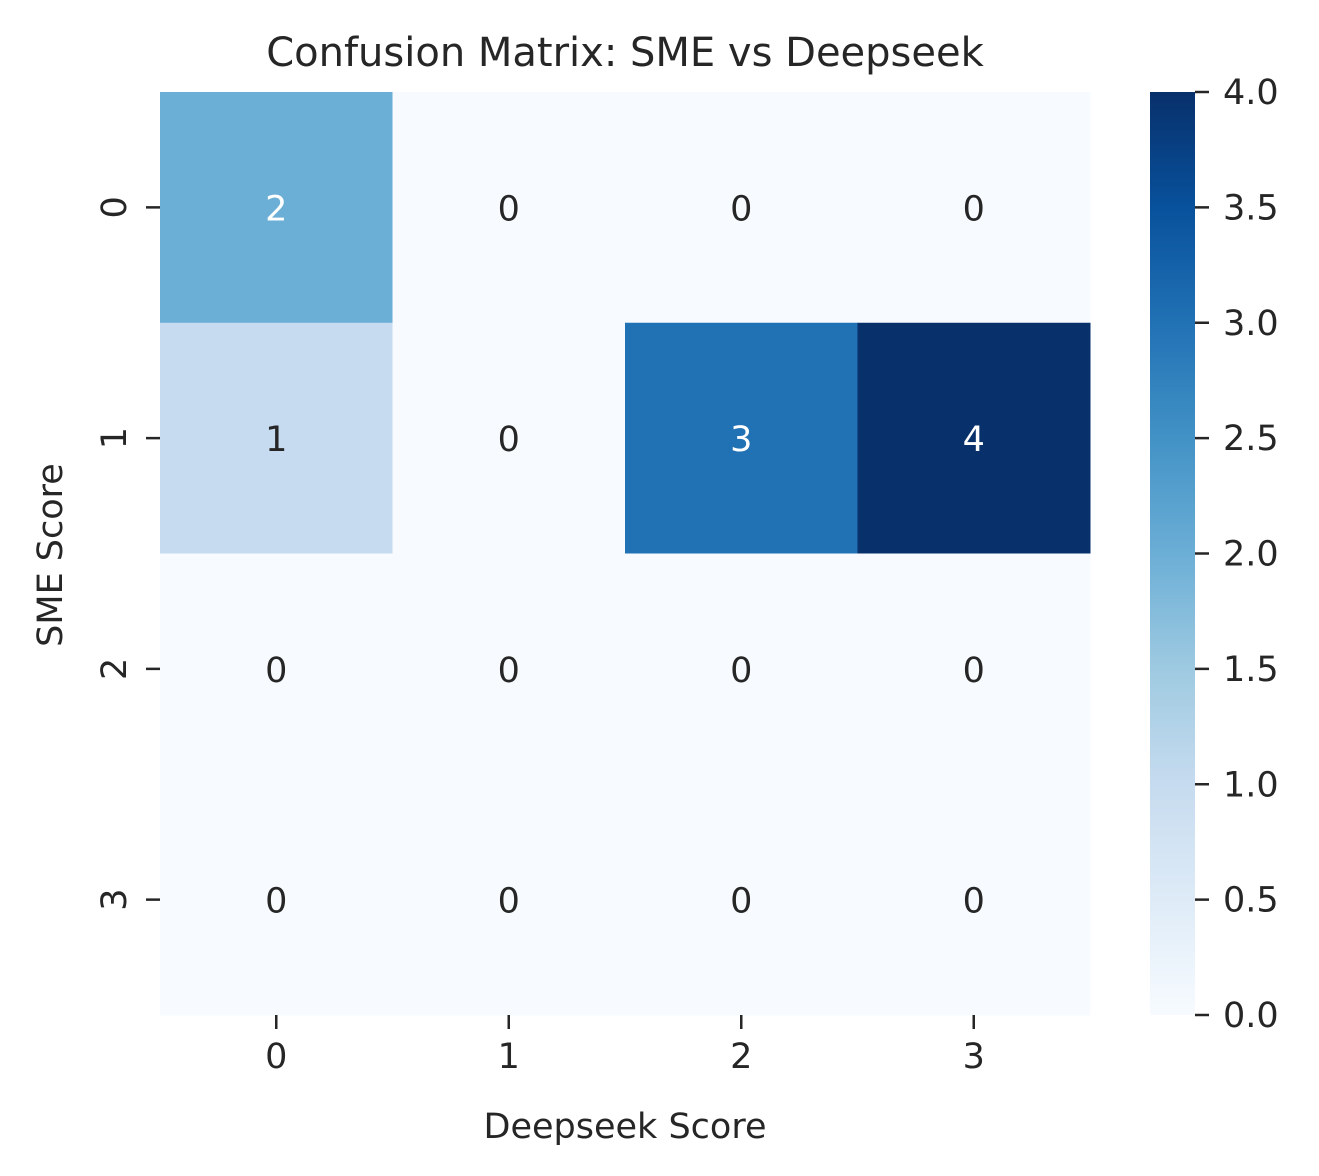 The width and height of the screenshot is (1319, 1176). What do you see at coordinates (741, 1057) in the screenshot?
I see `x-tick-label: 2` at bounding box center [741, 1057].